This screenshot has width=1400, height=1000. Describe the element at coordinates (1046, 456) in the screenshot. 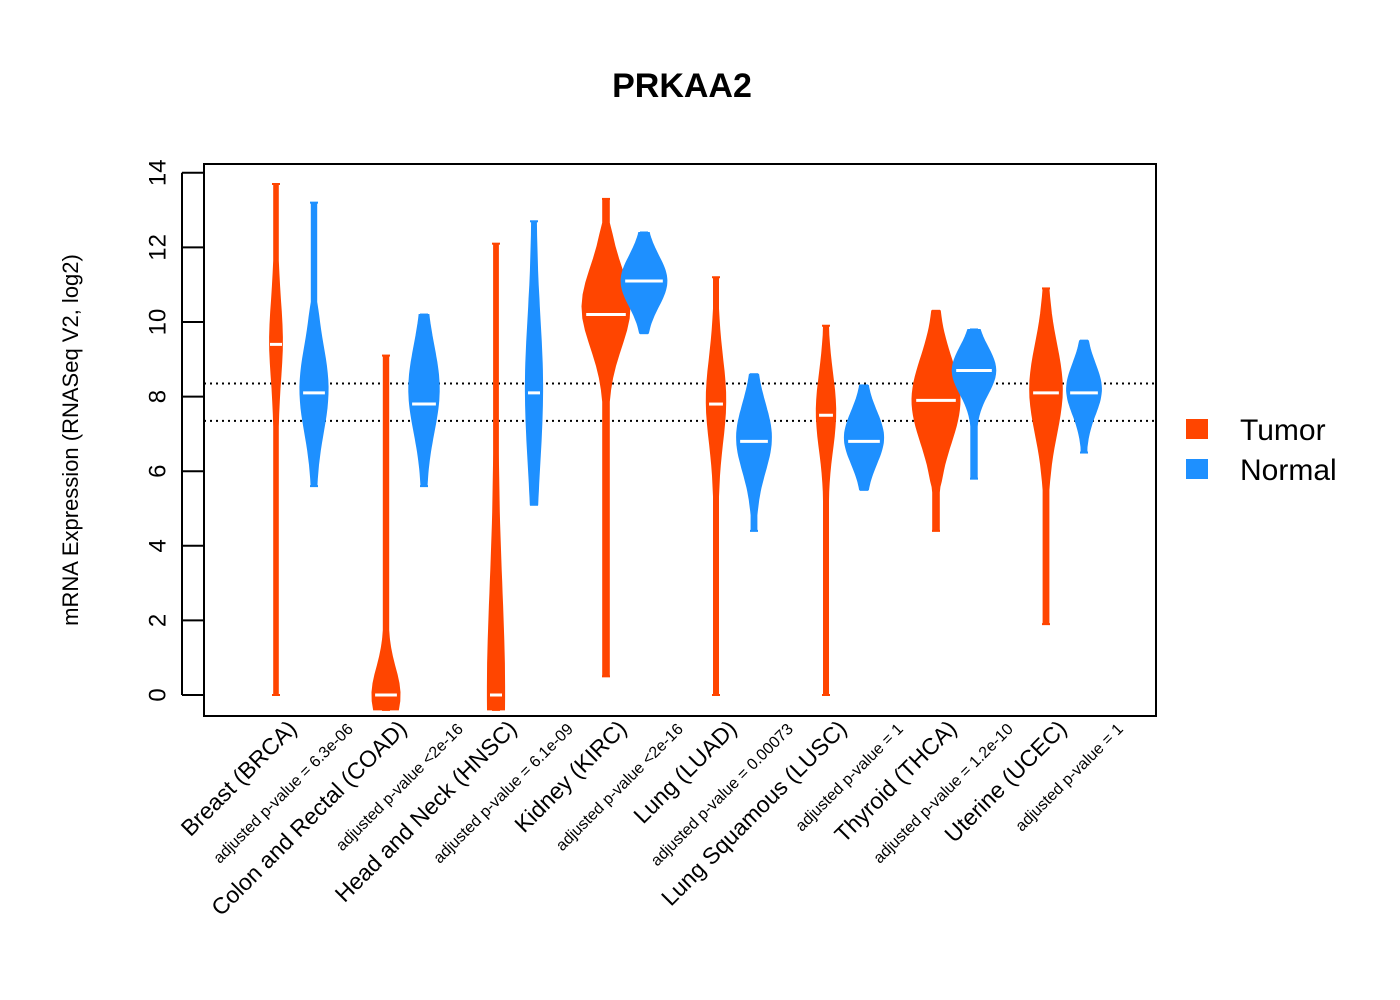

I see `violin-tumor-uterine-ucec` at that location.